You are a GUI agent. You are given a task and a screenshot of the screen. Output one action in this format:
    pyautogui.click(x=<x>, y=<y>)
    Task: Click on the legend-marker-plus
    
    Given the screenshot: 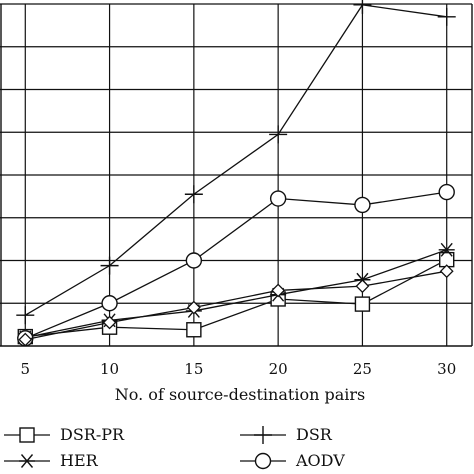 What is the action you would take?
    pyautogui.click(x=263, y=435)
    